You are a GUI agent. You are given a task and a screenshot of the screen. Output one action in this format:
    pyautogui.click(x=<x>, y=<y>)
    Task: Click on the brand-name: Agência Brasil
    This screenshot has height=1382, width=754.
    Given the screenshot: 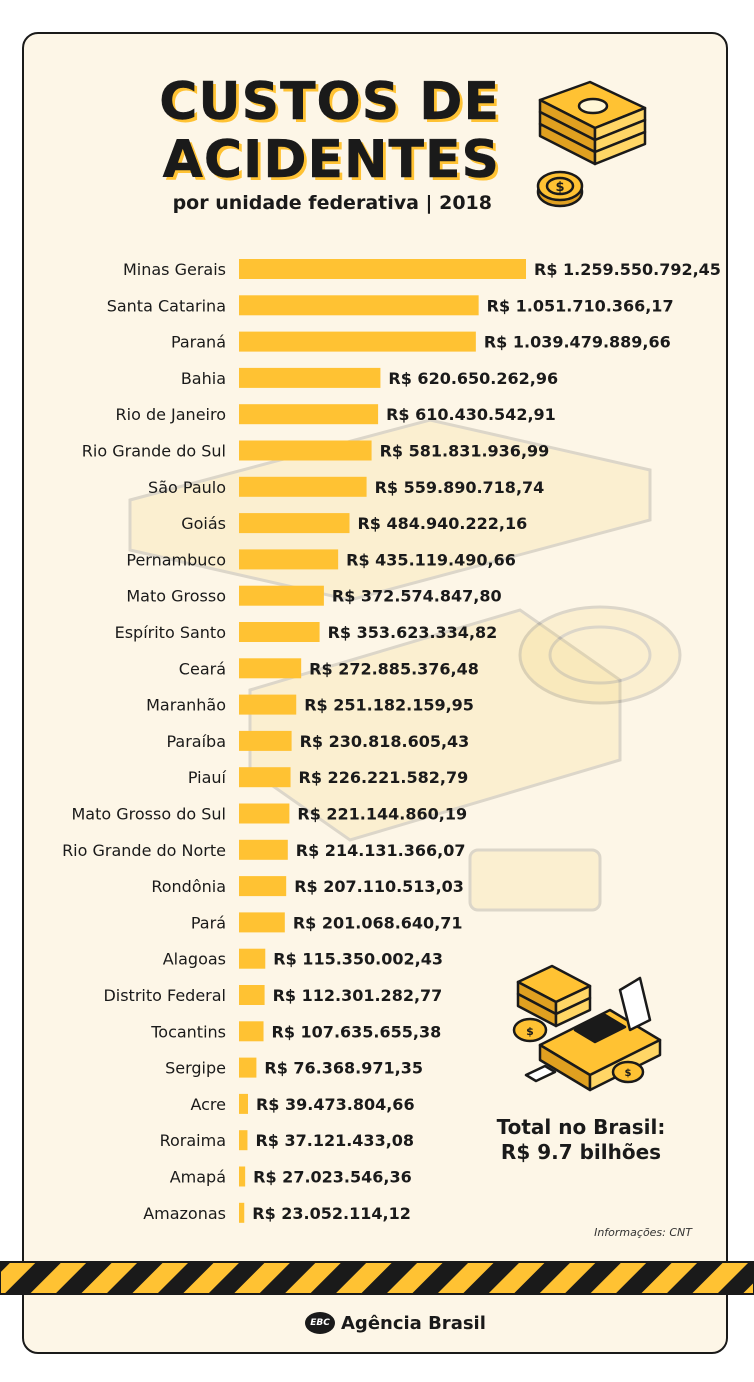 What is the action you would take?
    pyautogui.click(x=413, y=1323)
    